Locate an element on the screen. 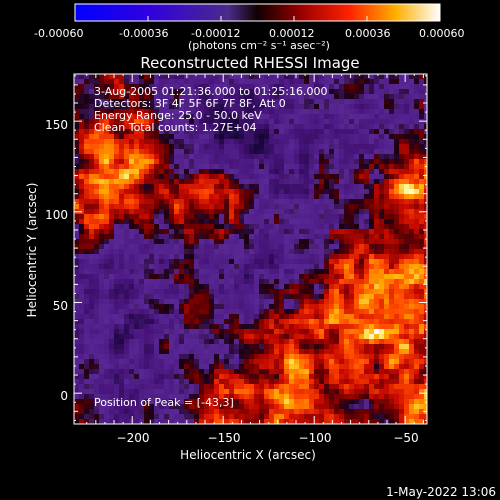 This screenshot has width=500, height=500. colorbar-tick-label: -0.00036 is located at coordinates (143, 33).